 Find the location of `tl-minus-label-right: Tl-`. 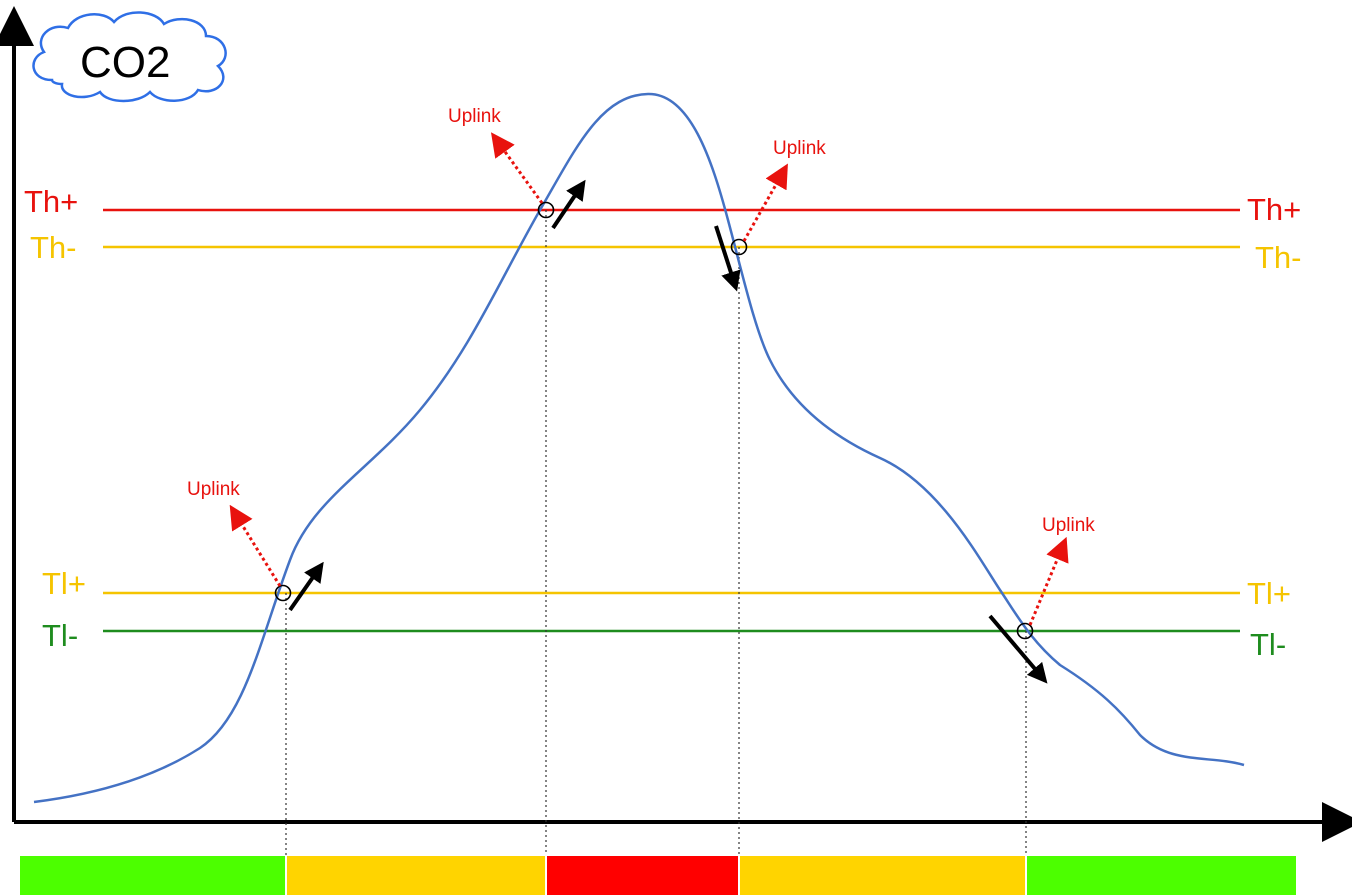

tl-minus-label-right: Tl- is located at coordinates (1268, 644).